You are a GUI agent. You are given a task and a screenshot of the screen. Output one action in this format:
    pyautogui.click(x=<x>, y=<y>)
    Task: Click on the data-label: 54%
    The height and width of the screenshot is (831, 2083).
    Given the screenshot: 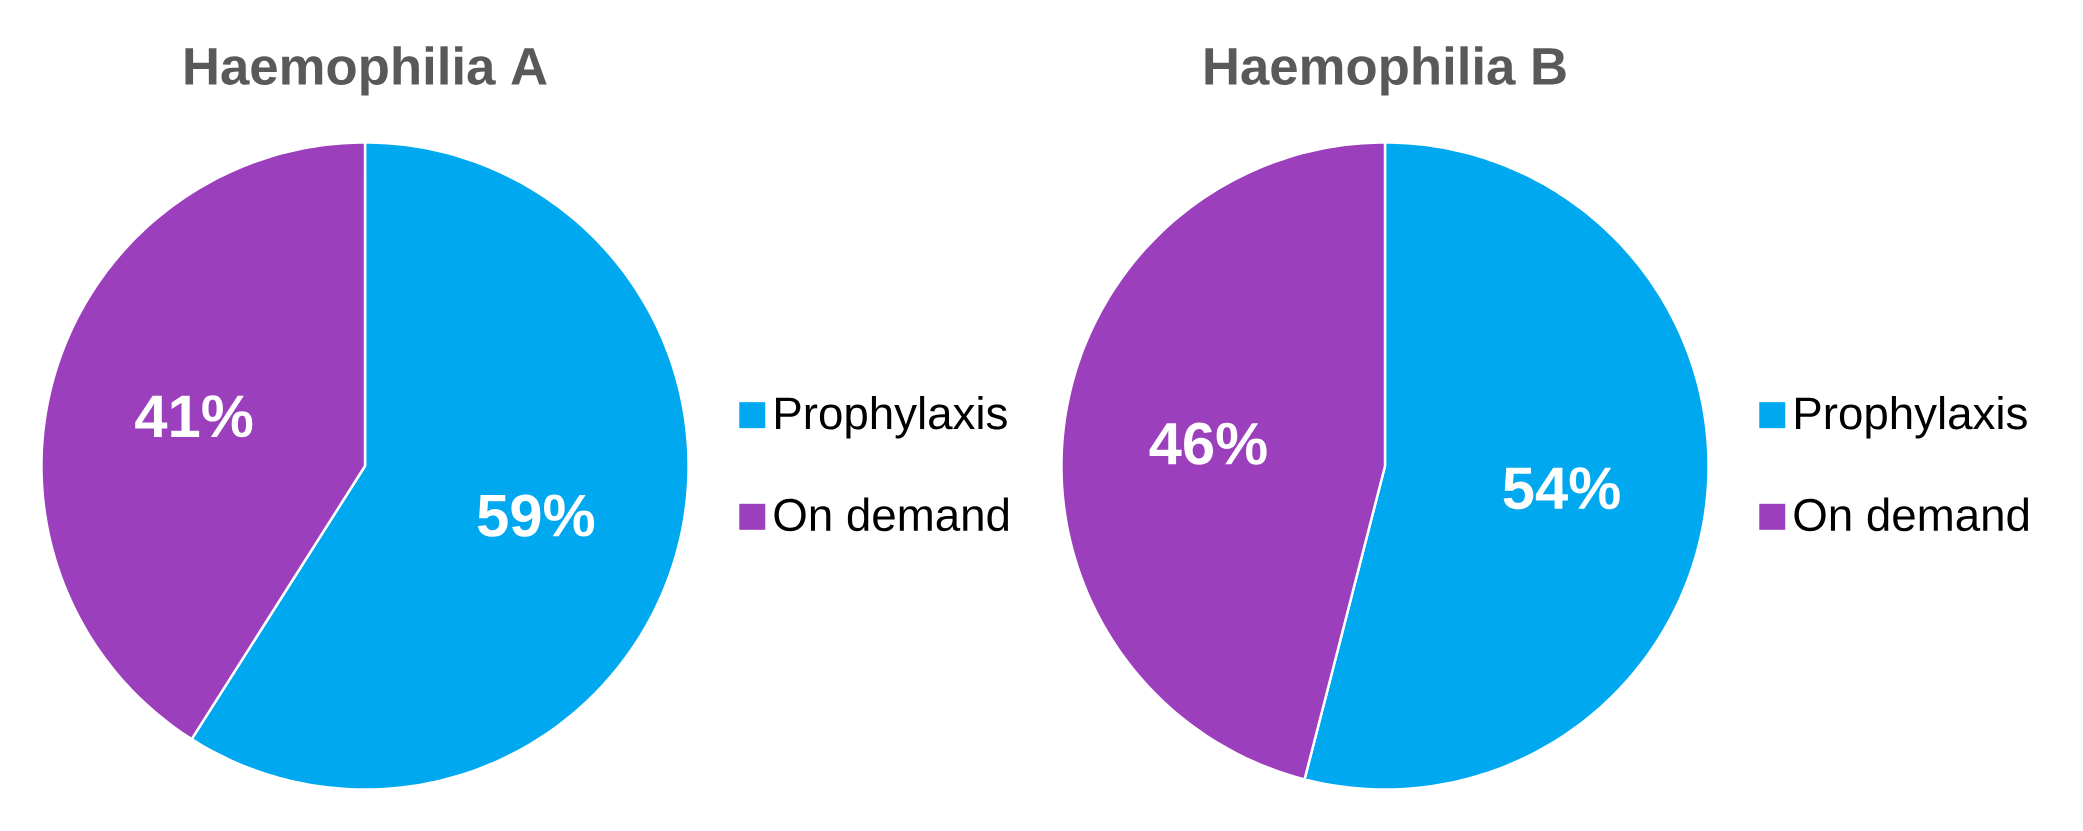 What is the action you would take?
    pyautogui.click(x=1561, y=488)
    